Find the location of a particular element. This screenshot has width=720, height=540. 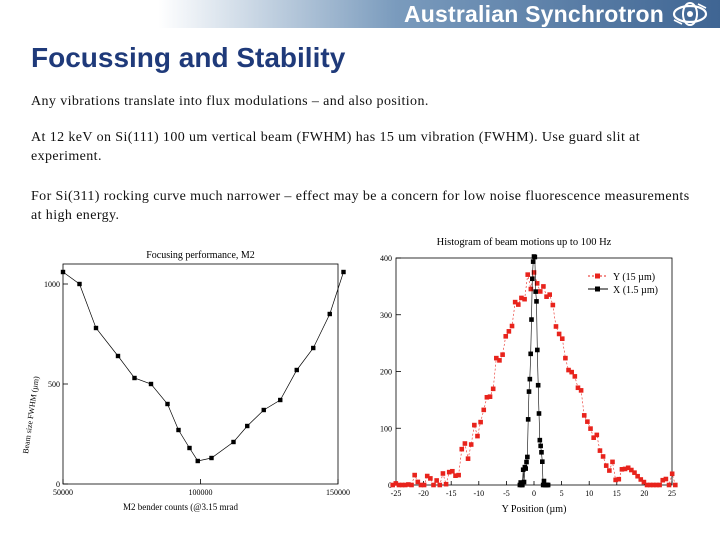

x-tick-label: 150000 is located at coordinates (338, 492).